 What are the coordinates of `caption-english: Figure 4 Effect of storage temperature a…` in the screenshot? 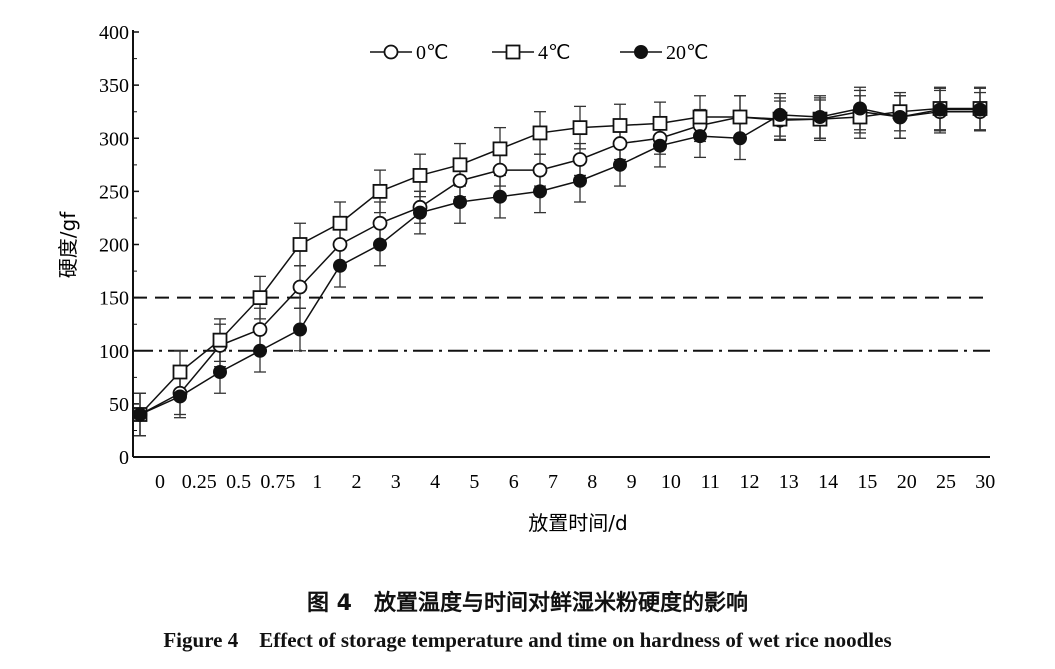 It's located at (527, 640).